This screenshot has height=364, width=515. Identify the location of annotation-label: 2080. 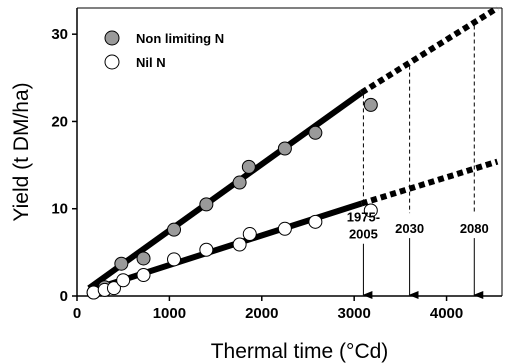
(474, 228).